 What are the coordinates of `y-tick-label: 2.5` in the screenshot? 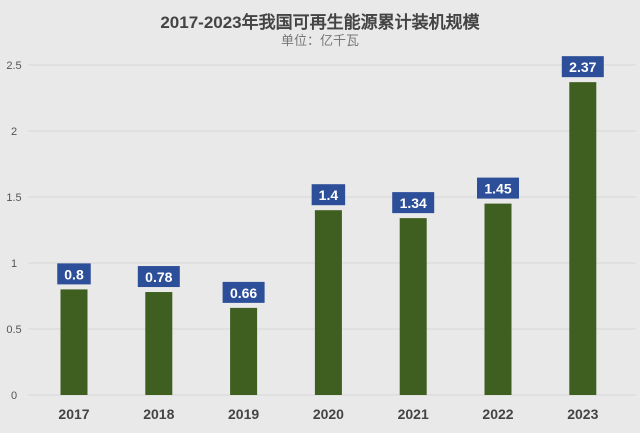 It's located at (13, 66).